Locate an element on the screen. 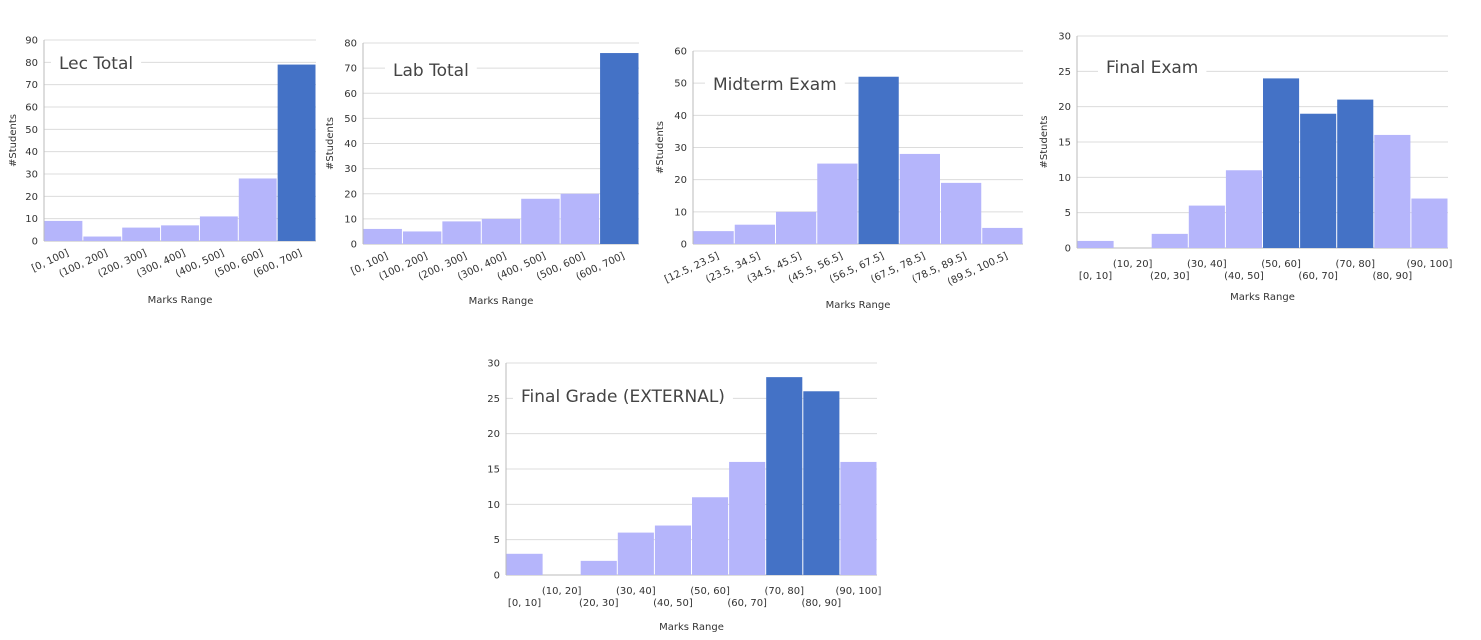 This screenshot has height=640, width=1481. chart-title: Final Grade (EXTERNAL) is located at coordinates (623, 397).